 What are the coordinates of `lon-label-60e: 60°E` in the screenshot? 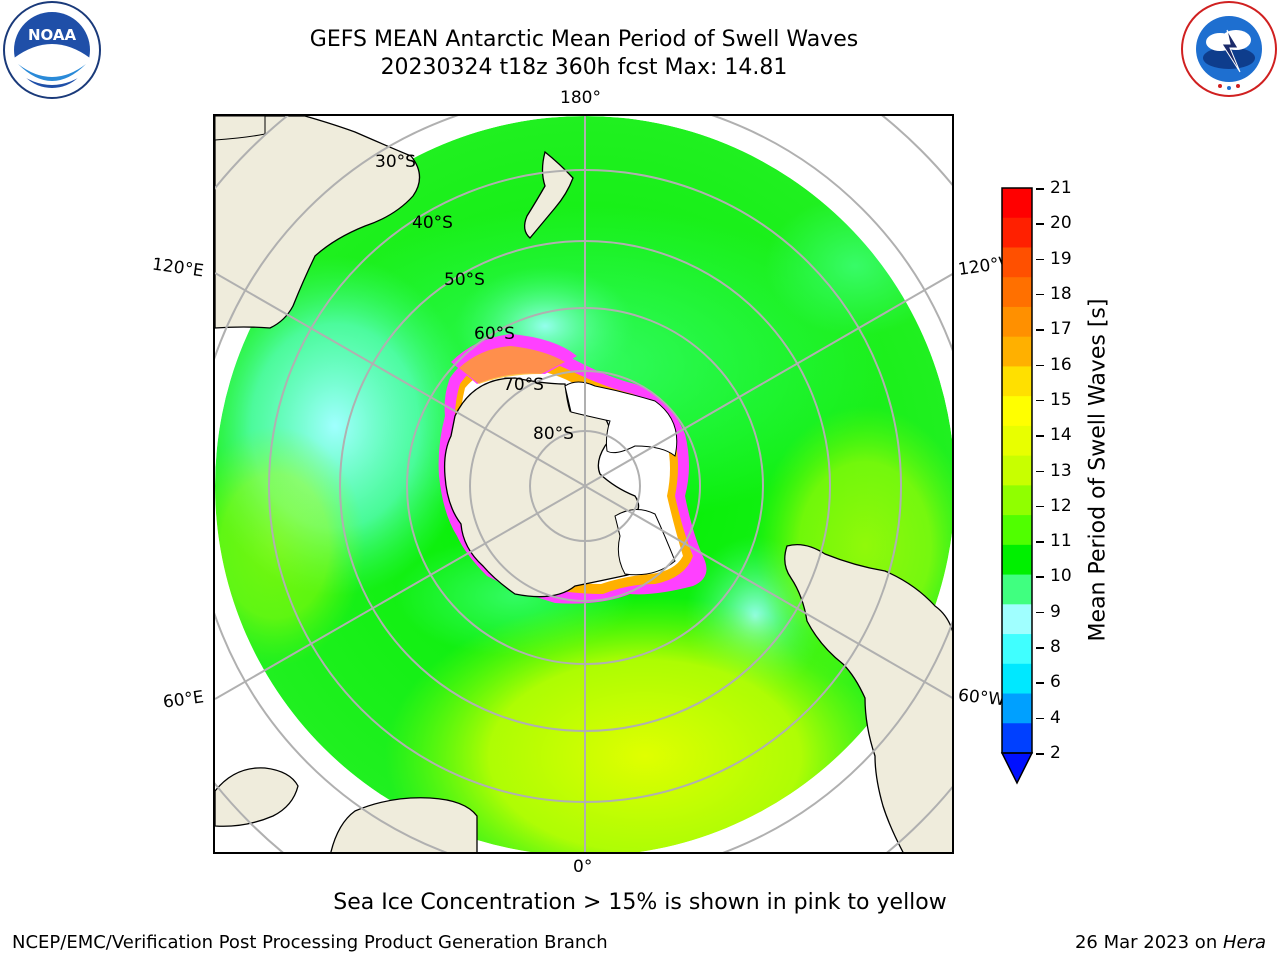 It's located at (183, 700).